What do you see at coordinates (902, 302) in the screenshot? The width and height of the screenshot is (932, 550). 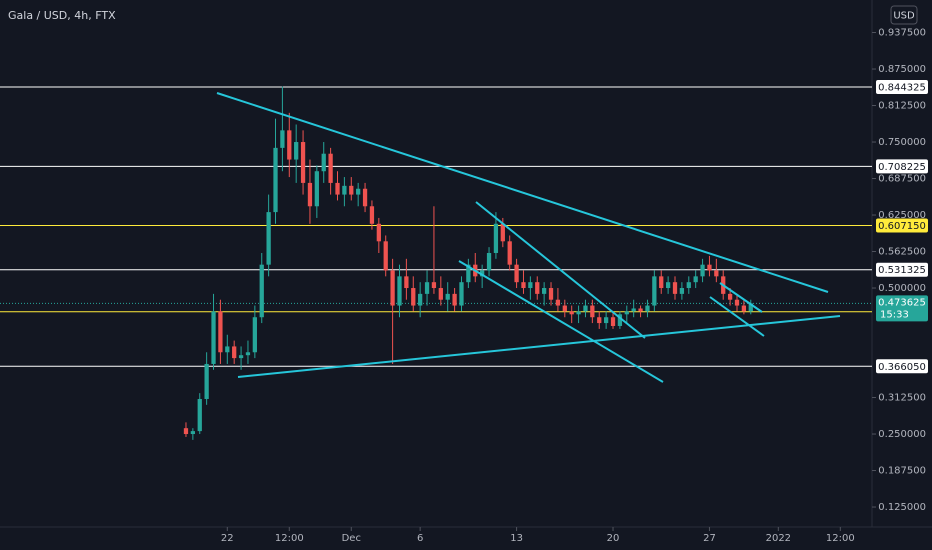 I see `last-price-label: 0.473625` at bounding box center [902, 302].